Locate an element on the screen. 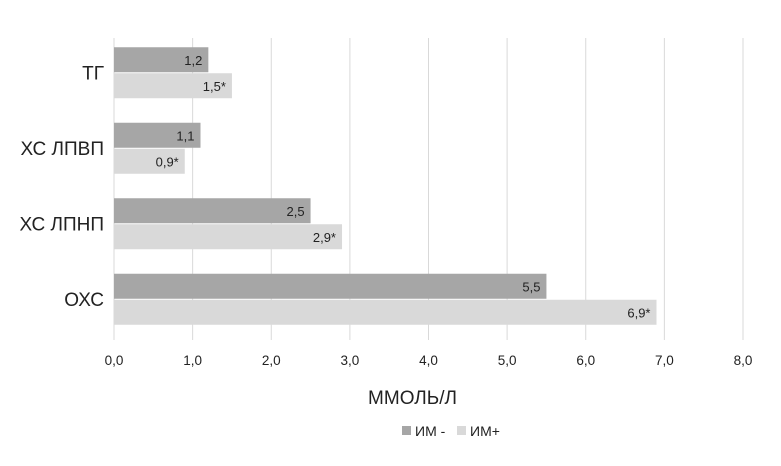 Image resolution: width=781 pixels, height=466 pixels. data-label: 6,9* is located at coordinates (638, 312).